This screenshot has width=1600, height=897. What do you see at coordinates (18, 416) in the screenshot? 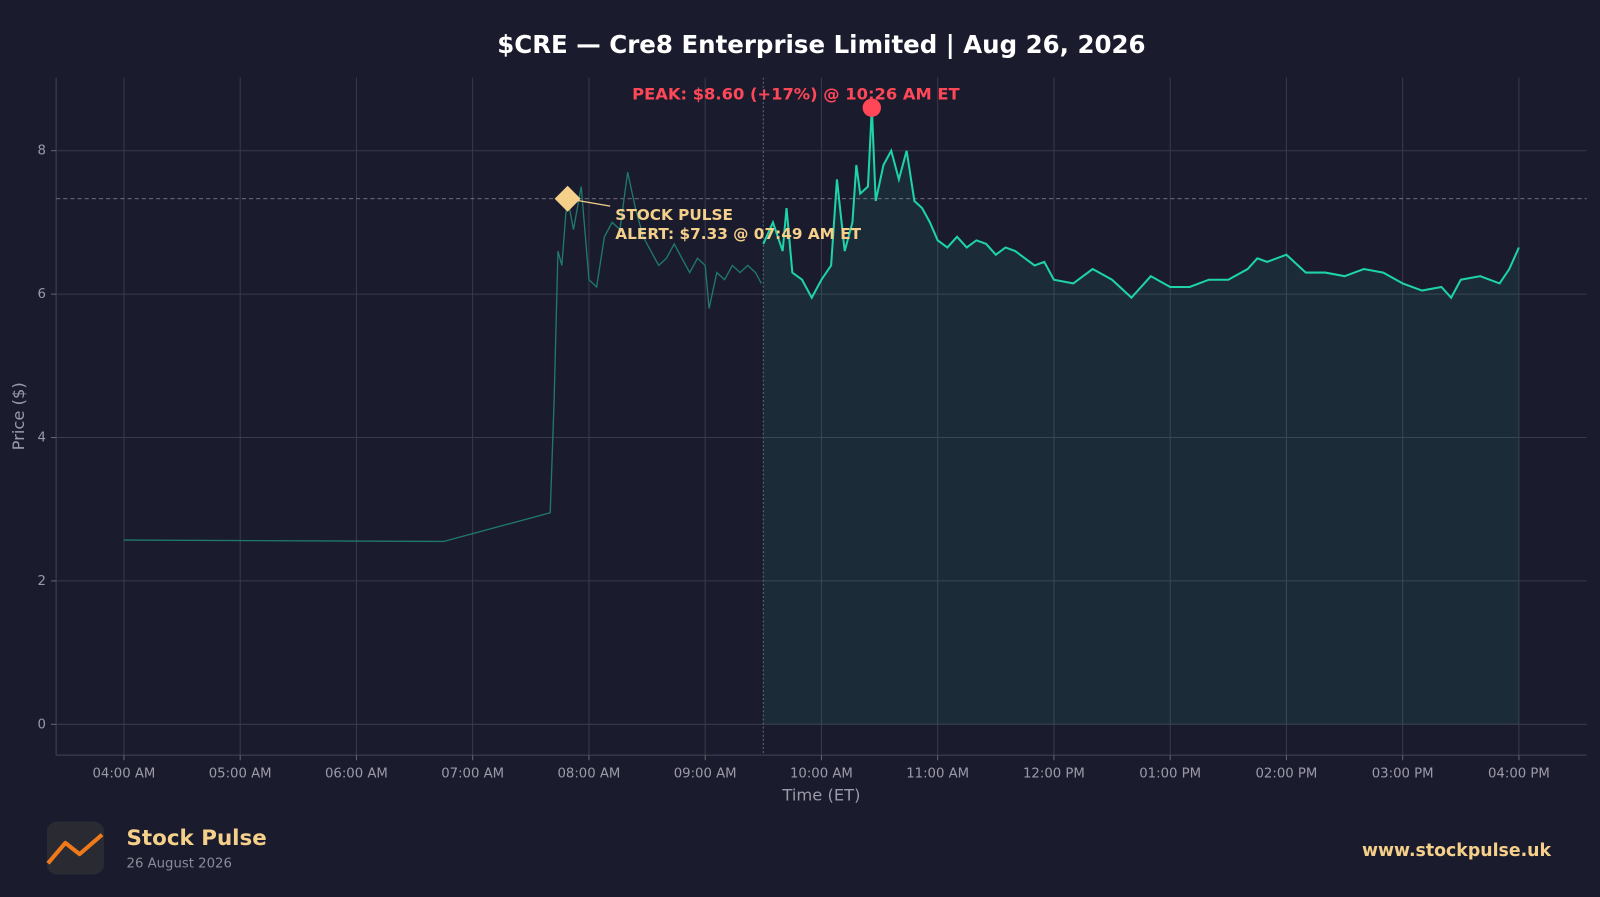
I see `y-axis-label: Price ($)` at bounding box center [18, 416].